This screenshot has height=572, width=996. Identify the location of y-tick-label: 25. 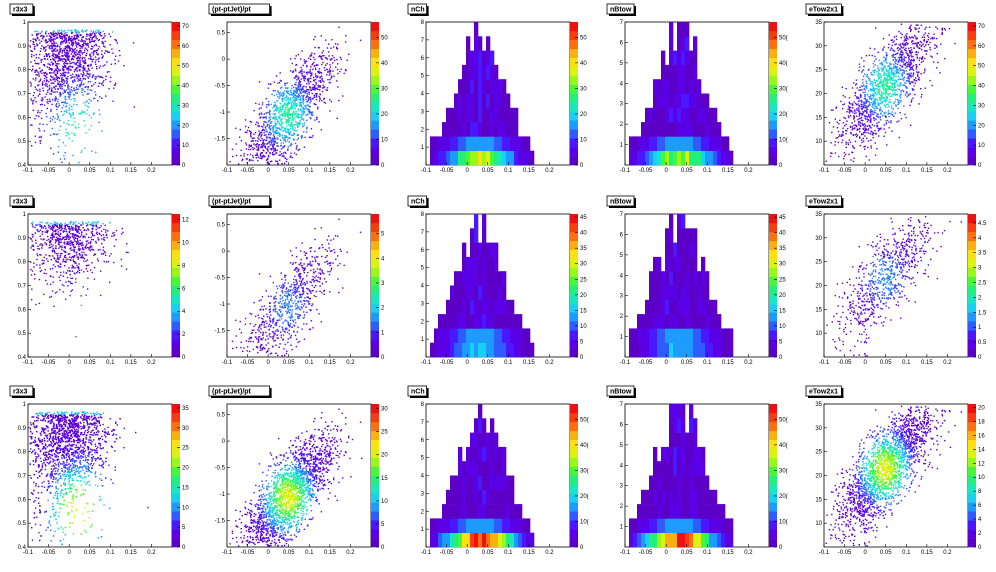
(818, 263).